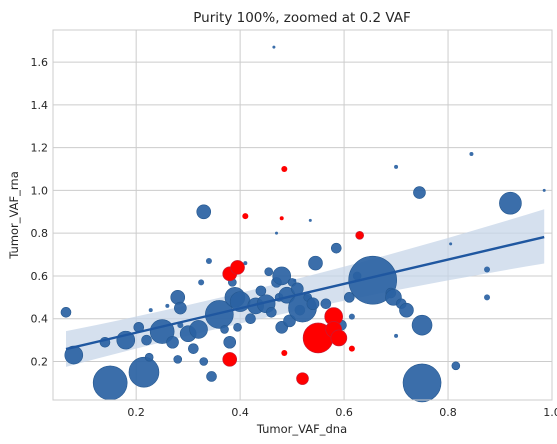 The height and width of the screenshot is (444, 557). What do you see at coordinates (40, 105) in the screenshot?
I see `y-tick-label: 1.4` at bounding box center [40, 105].